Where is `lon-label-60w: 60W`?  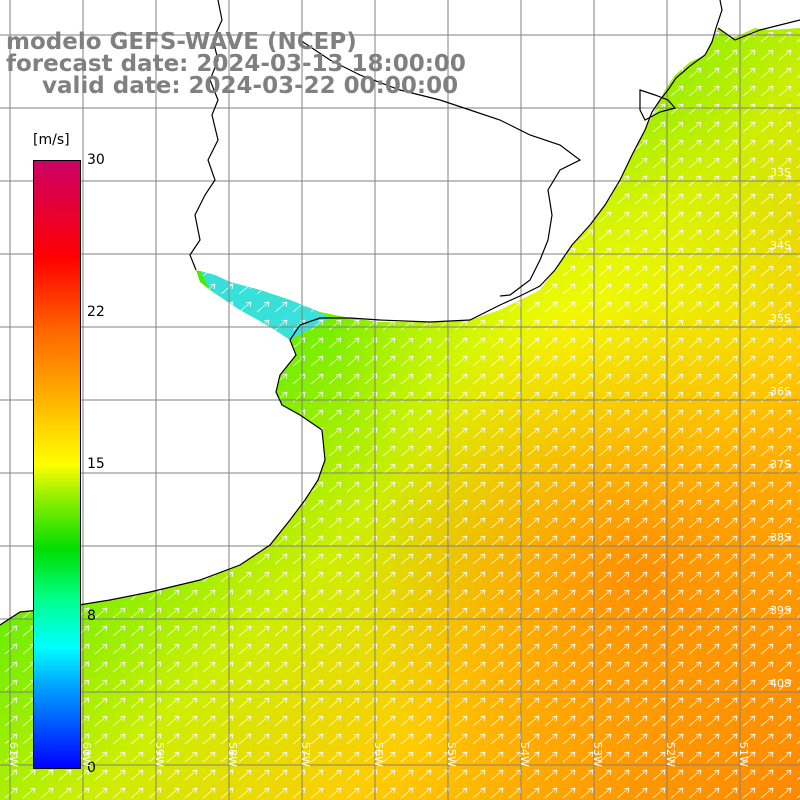
lon-label-60w: 60W is located at coordinates (86, 754).